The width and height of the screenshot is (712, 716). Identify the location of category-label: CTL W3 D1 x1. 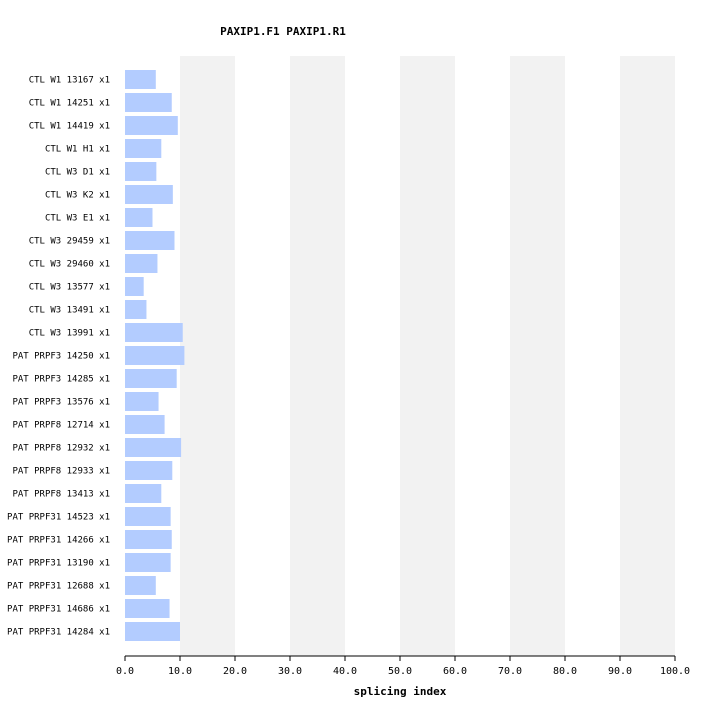
(77, 173).